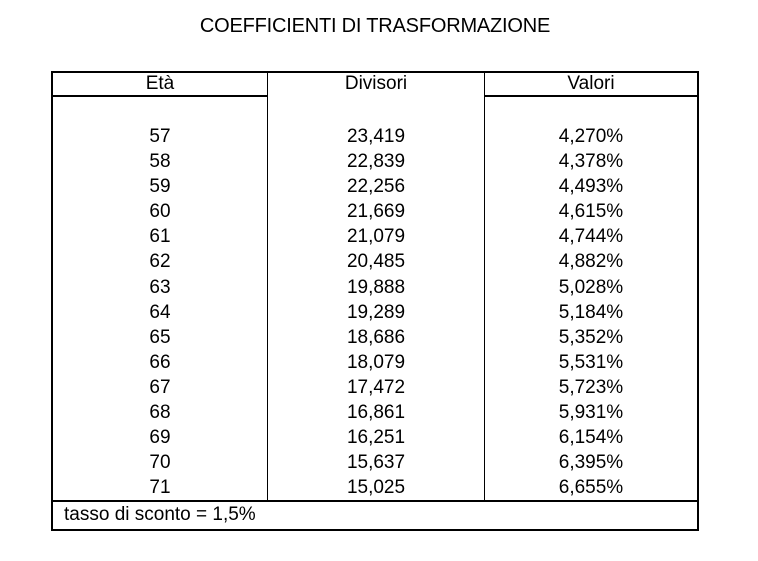 The height and width of the screenshot is (561, 758). What do you see at coordinates (376, 136) in the screenshot?
I see `divisori-cell: 23,419` at bounding box center [376, 136].